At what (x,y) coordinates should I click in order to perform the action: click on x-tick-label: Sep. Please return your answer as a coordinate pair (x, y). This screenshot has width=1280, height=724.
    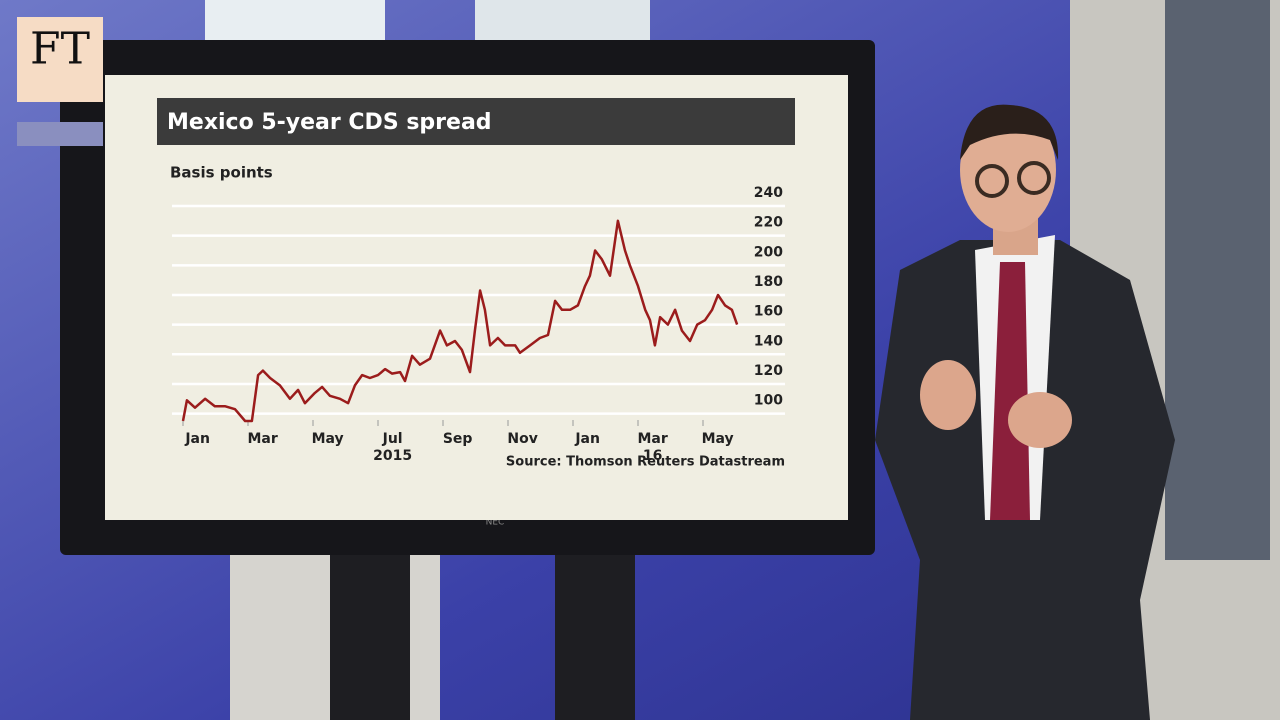
    Looking at the image, I should click on (458, 439).